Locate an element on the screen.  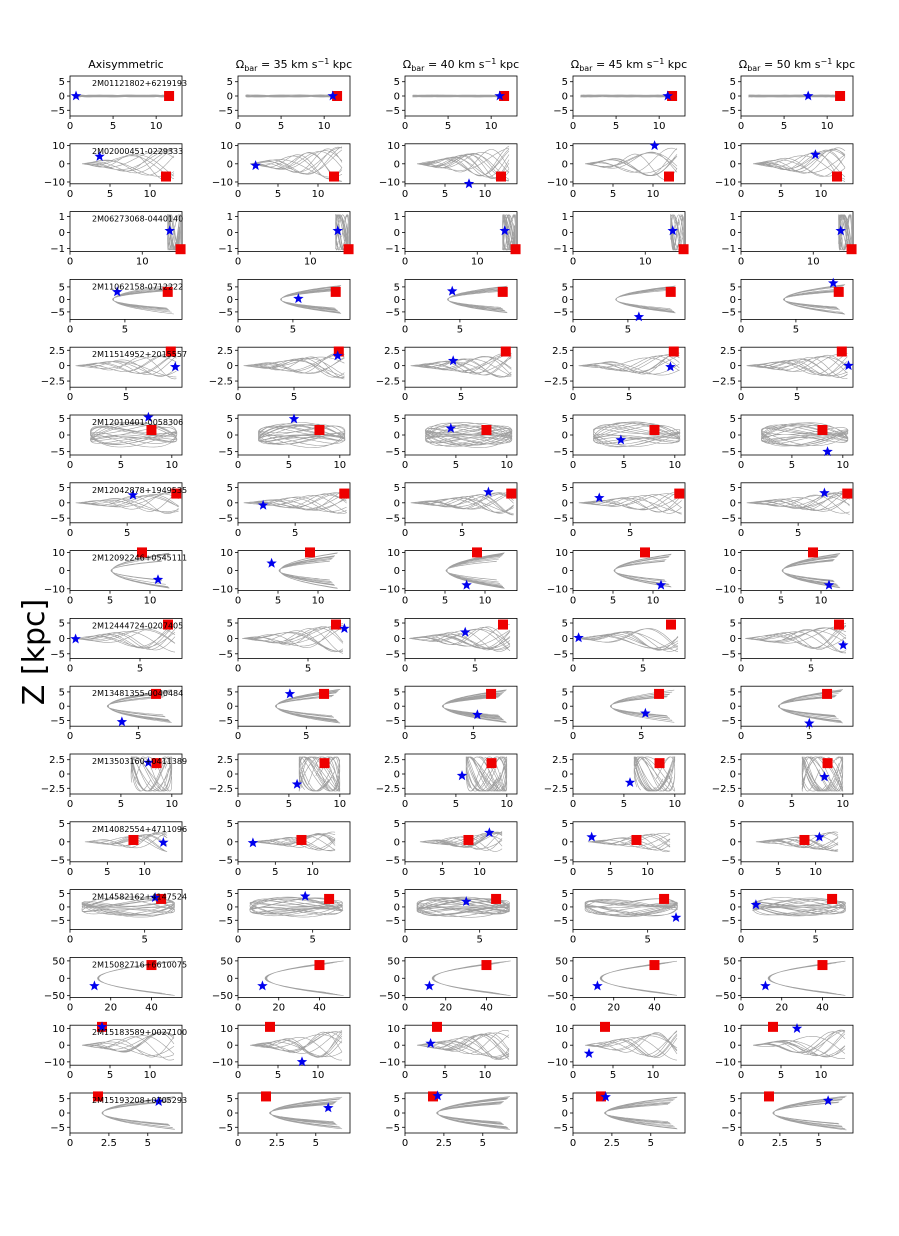
y-tick-label: −1 is located at coordinates (57, 249).